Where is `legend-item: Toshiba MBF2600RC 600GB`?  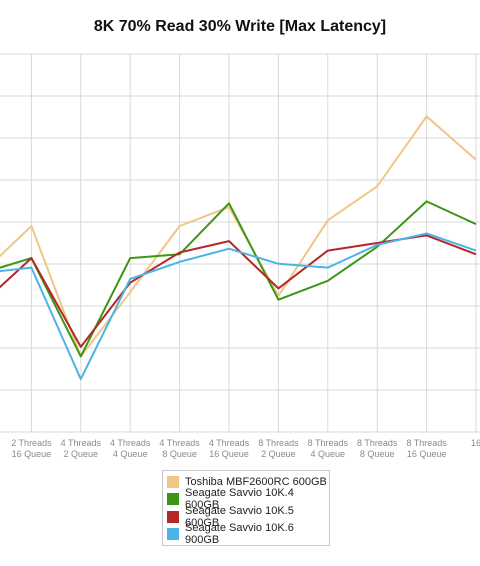 legend-item: Toshiba MBF2600RC 600GB is located at coordinates (248, 482).